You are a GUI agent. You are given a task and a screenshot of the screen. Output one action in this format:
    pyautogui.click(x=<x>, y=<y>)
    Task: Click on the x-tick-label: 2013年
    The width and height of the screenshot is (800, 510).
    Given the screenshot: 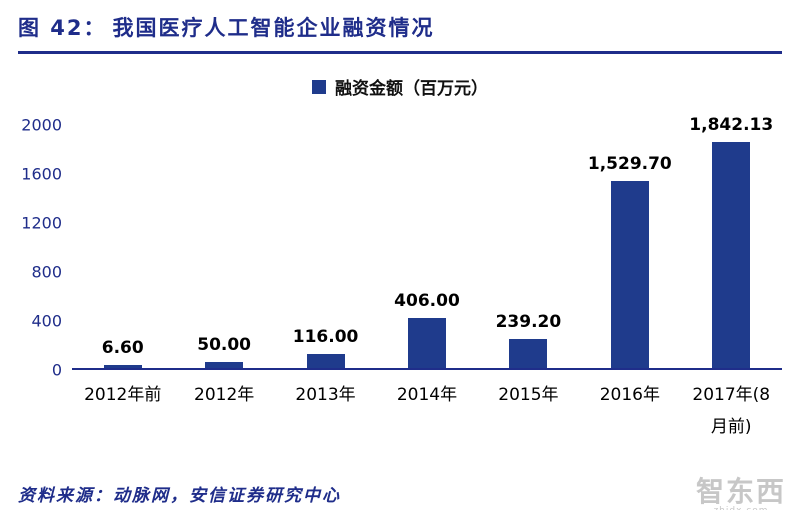 What is the action you would take?
    pyautogui.click(x=325, y=395)
    